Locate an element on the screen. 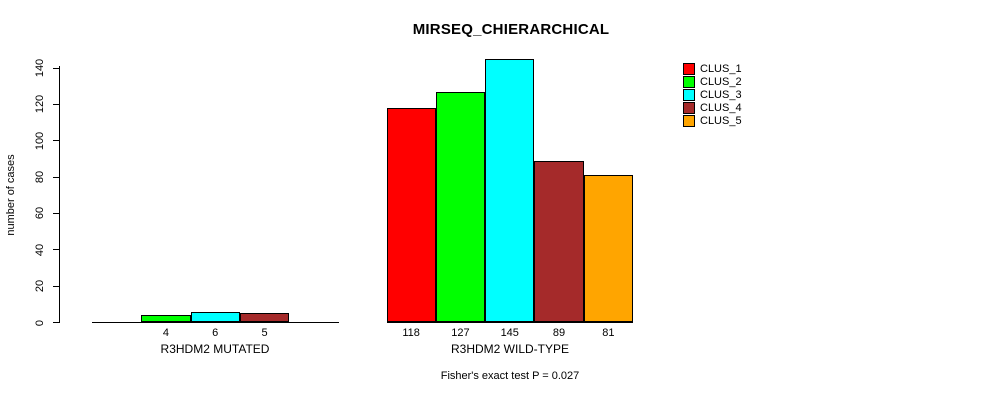 Image resolution: width=990 pixels, height=400 pixels. legend-item-clus_2: CLUS_2 is located at coordinates (712, 82).